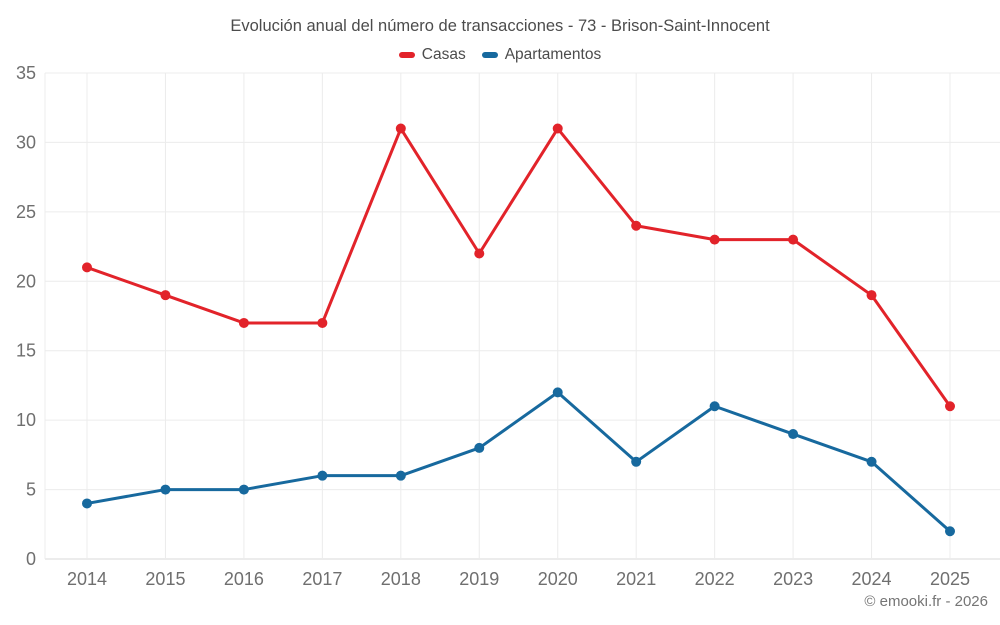  What do you see at coordinates (165, 295) in the screenshot?
I see `data-point-casas-2015` at bounding box center [165, 295].